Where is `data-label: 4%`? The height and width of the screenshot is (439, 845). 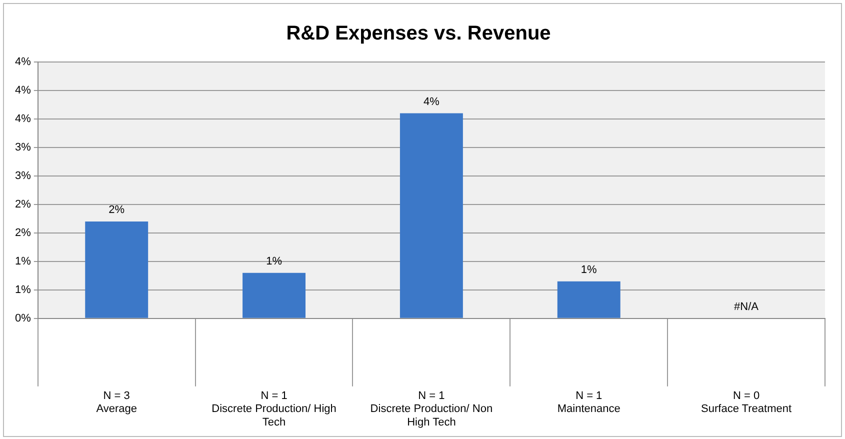 data-label: 4% is located at coordinates (431, 102).